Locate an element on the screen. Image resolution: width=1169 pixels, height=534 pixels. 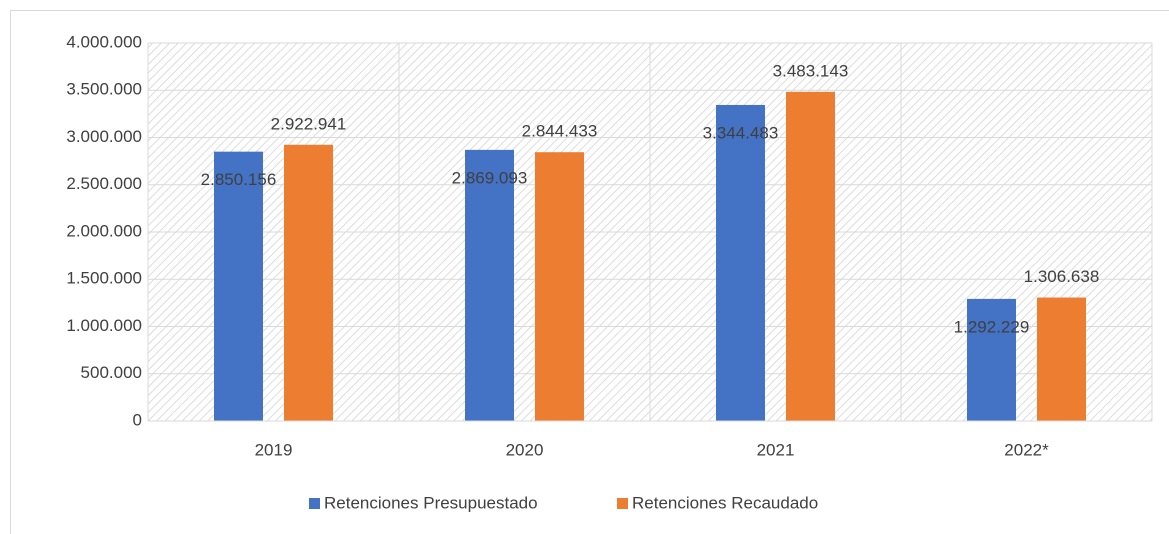
x-tick-label: 2022* is located at coordinates (1026, 449).